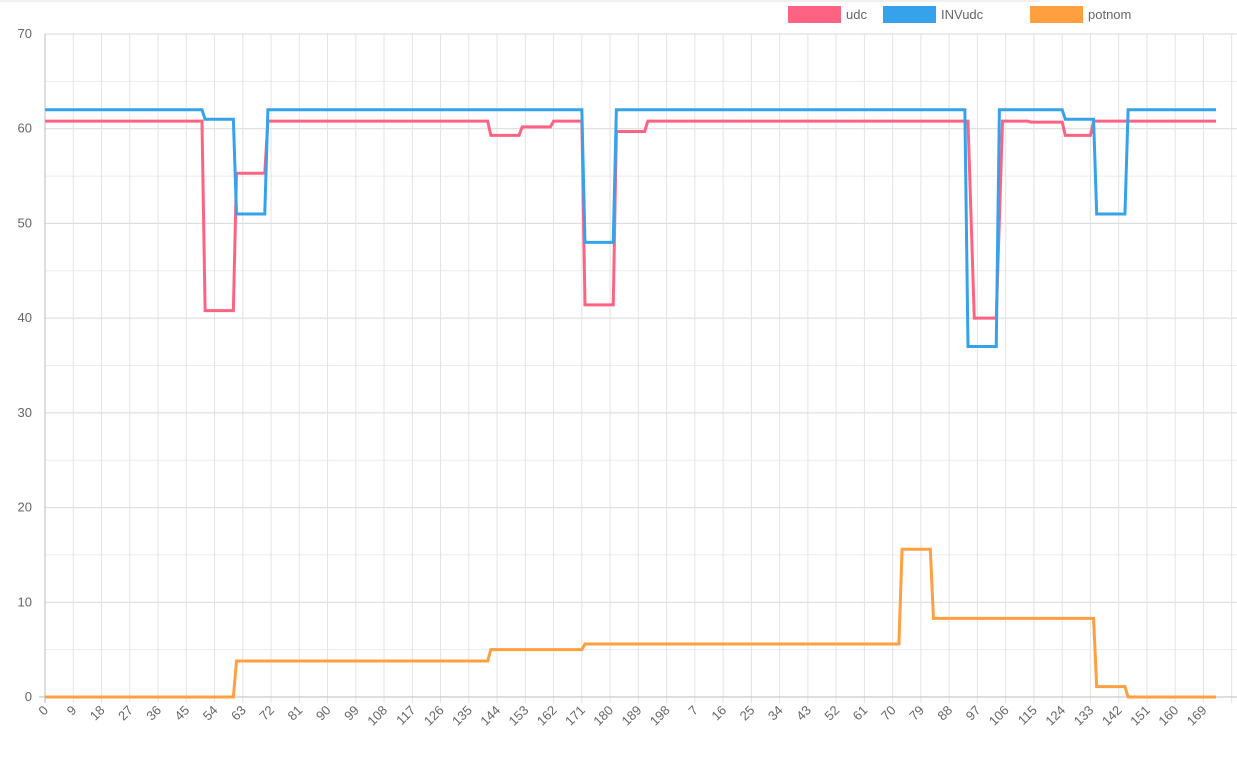  Describe the element at coordinates (238, 713) in the screenshot. I see `x-tick-label: 63` at that location.